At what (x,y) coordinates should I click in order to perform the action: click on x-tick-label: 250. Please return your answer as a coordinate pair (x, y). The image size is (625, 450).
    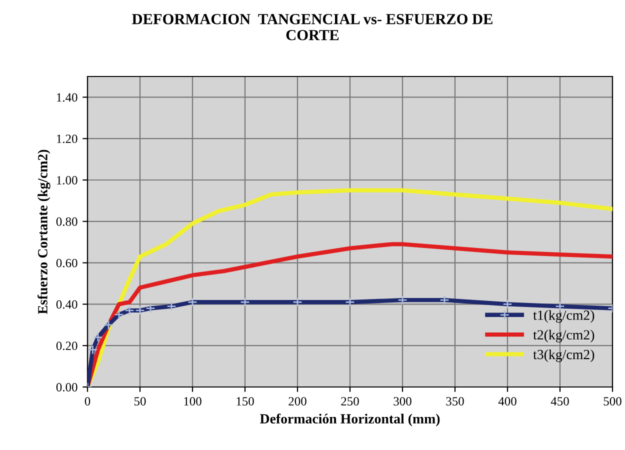
    Looking at the image, I should click on (350, 401).